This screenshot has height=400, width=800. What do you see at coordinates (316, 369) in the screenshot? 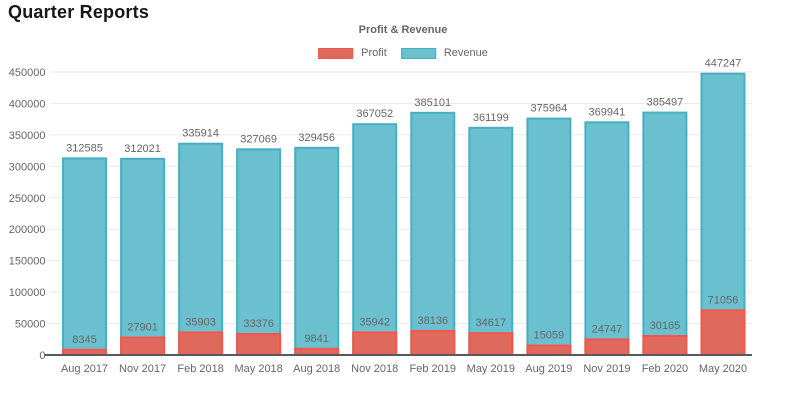
I see `x-tick-label: Aug 2018` at bounding box center [316, 369].